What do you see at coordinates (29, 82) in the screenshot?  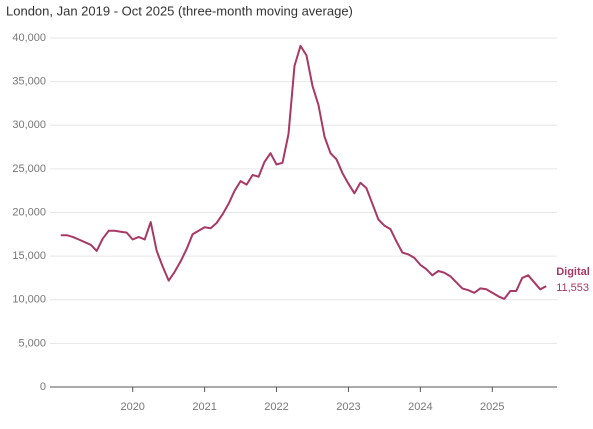 I see `y-tick-label: 35,000` at bounding box center [29, 82].